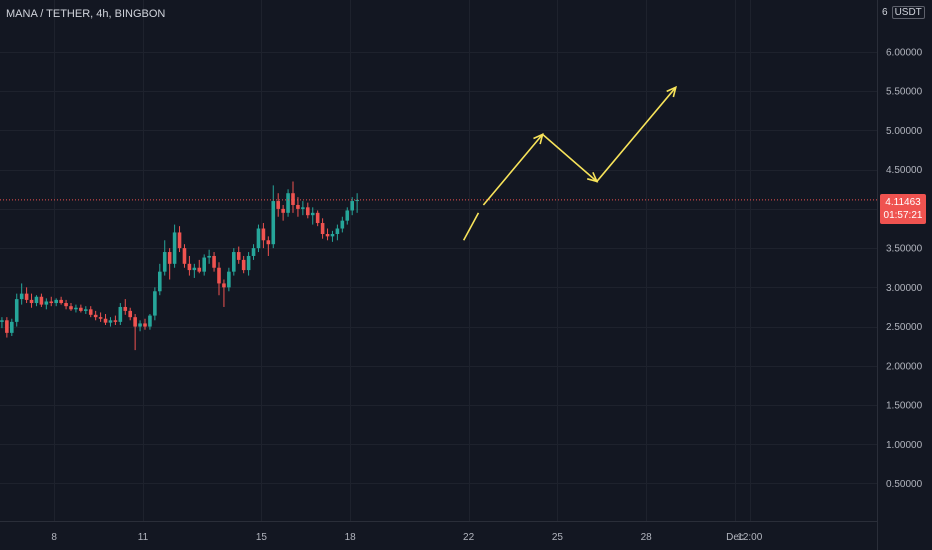 The width and height of the screenshot is (932, 550). I want to click on price-scale-top-label: 6, so click(885, 12).